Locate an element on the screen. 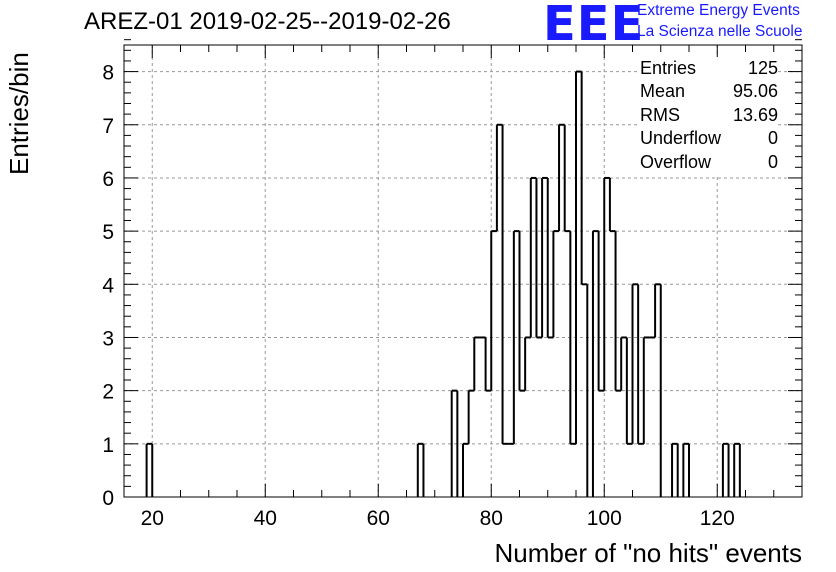  y-tick-label: 0 is located at coordinates (108, 498).